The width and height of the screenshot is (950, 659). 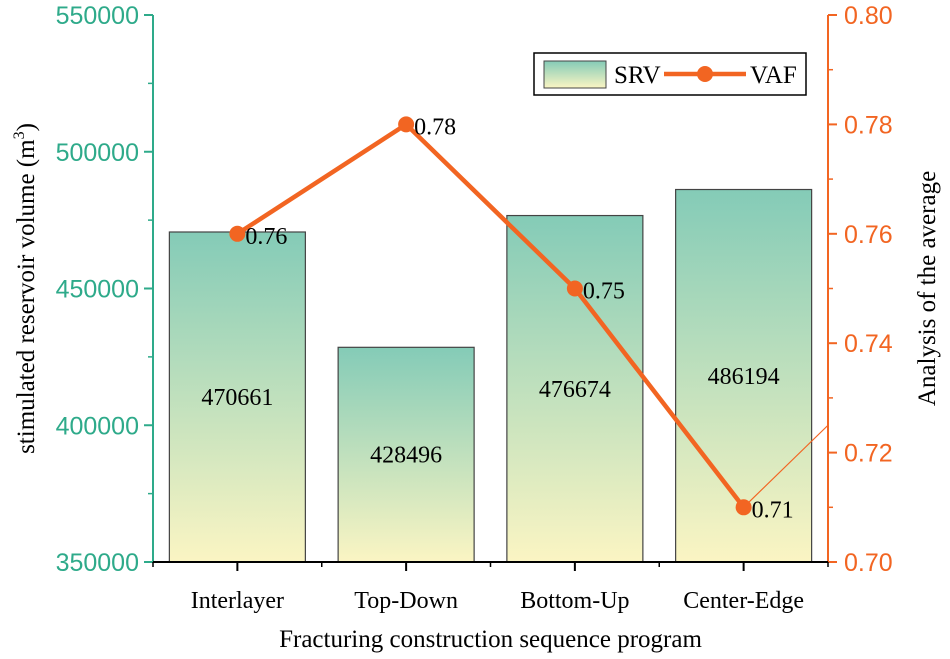 What do you see at coordinates (868, 125) in the screenshot?
I see `right-tick-label: 0.78` at bounding box center [868, 125].